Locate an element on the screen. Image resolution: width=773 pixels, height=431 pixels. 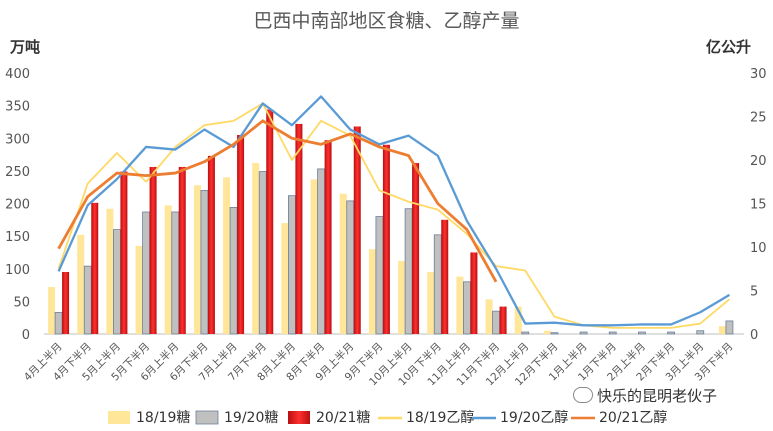
legend-label: 20/21乙醇 is located at coordinates (633, 417).